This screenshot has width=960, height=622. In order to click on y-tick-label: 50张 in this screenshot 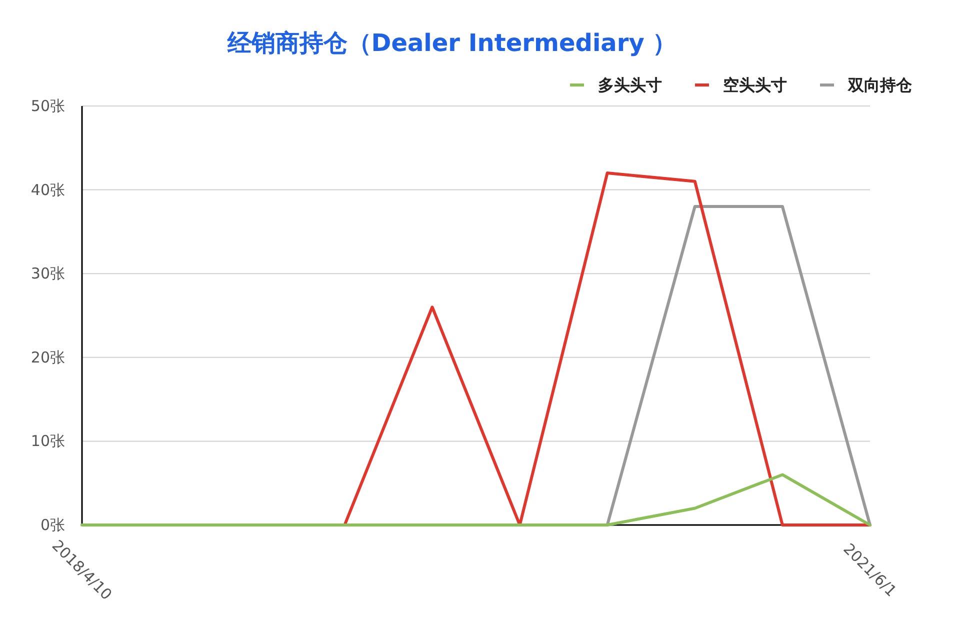, I will do `click(47, 106)`.